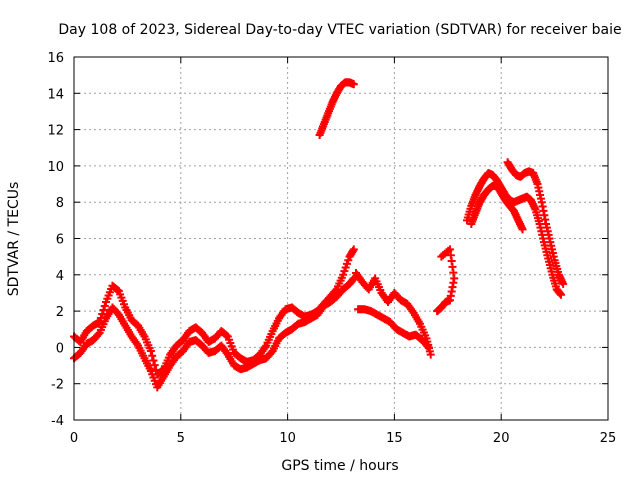  I want to click on x-tick-label: 25, so click(608, 438).